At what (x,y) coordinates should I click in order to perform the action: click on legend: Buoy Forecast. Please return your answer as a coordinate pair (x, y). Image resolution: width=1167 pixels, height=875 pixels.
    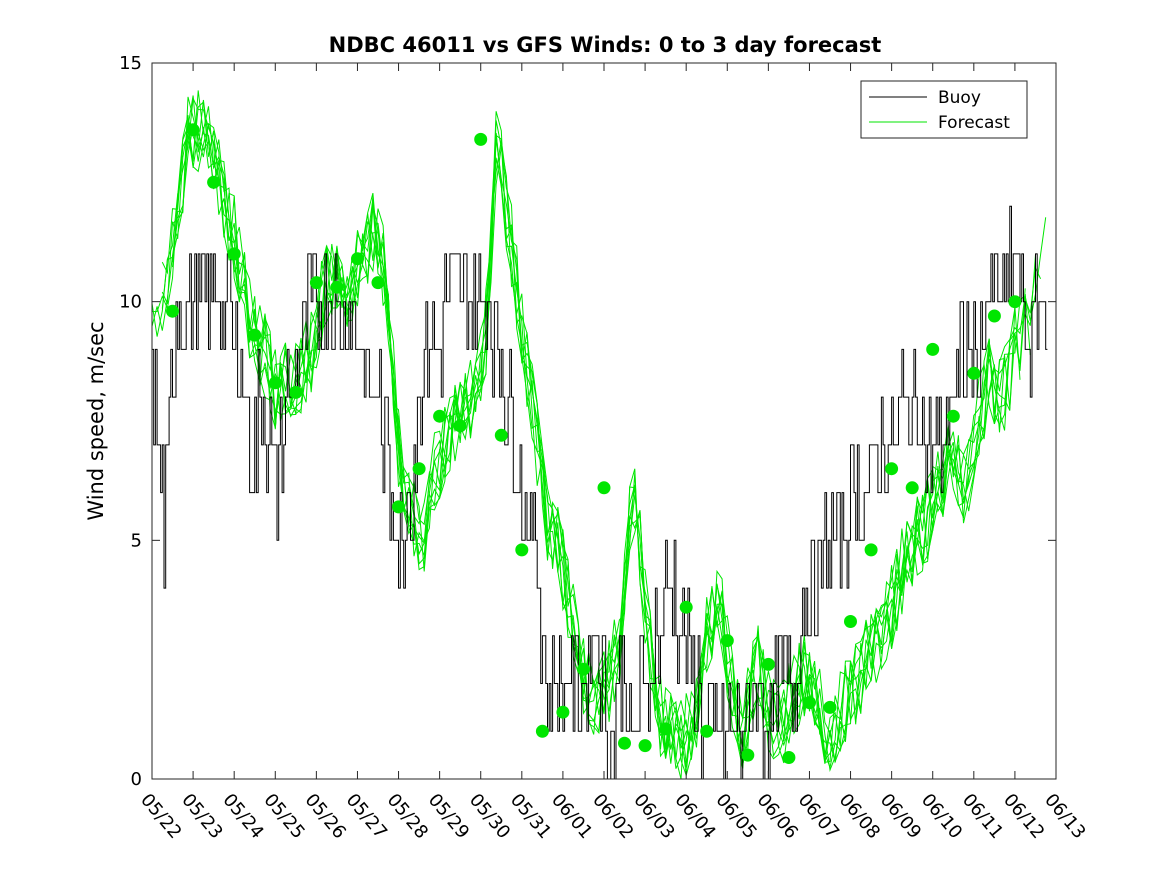
    Looking at the image, I should click on (944, 109).